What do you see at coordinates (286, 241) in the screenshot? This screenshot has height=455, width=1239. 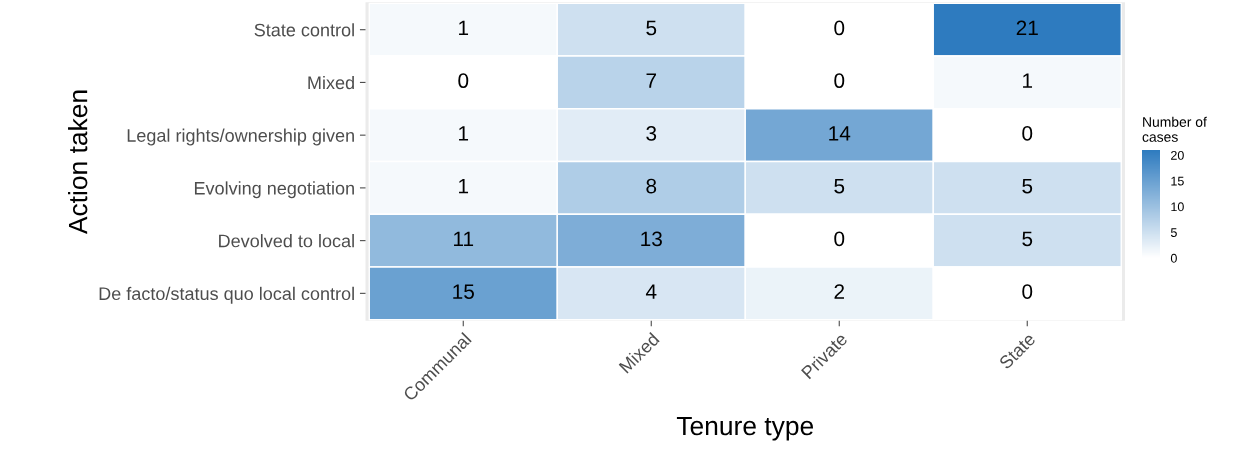 I see `y-tick-label: Devolved to local` at bounding box center [286, 241].